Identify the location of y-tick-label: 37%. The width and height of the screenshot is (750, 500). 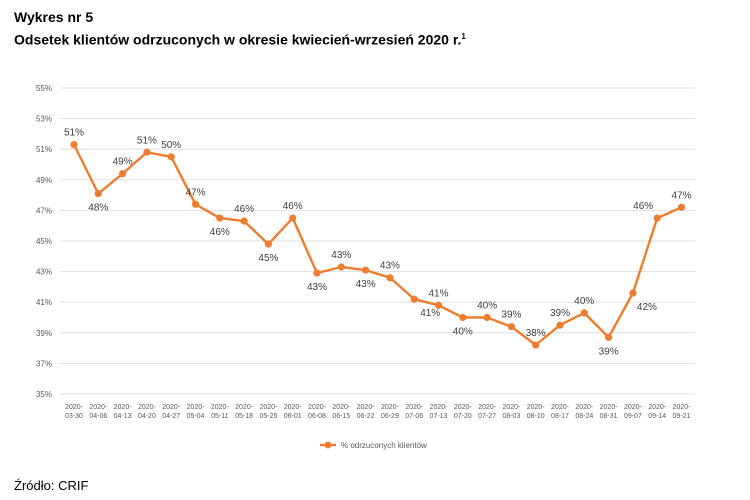
(44, 363).